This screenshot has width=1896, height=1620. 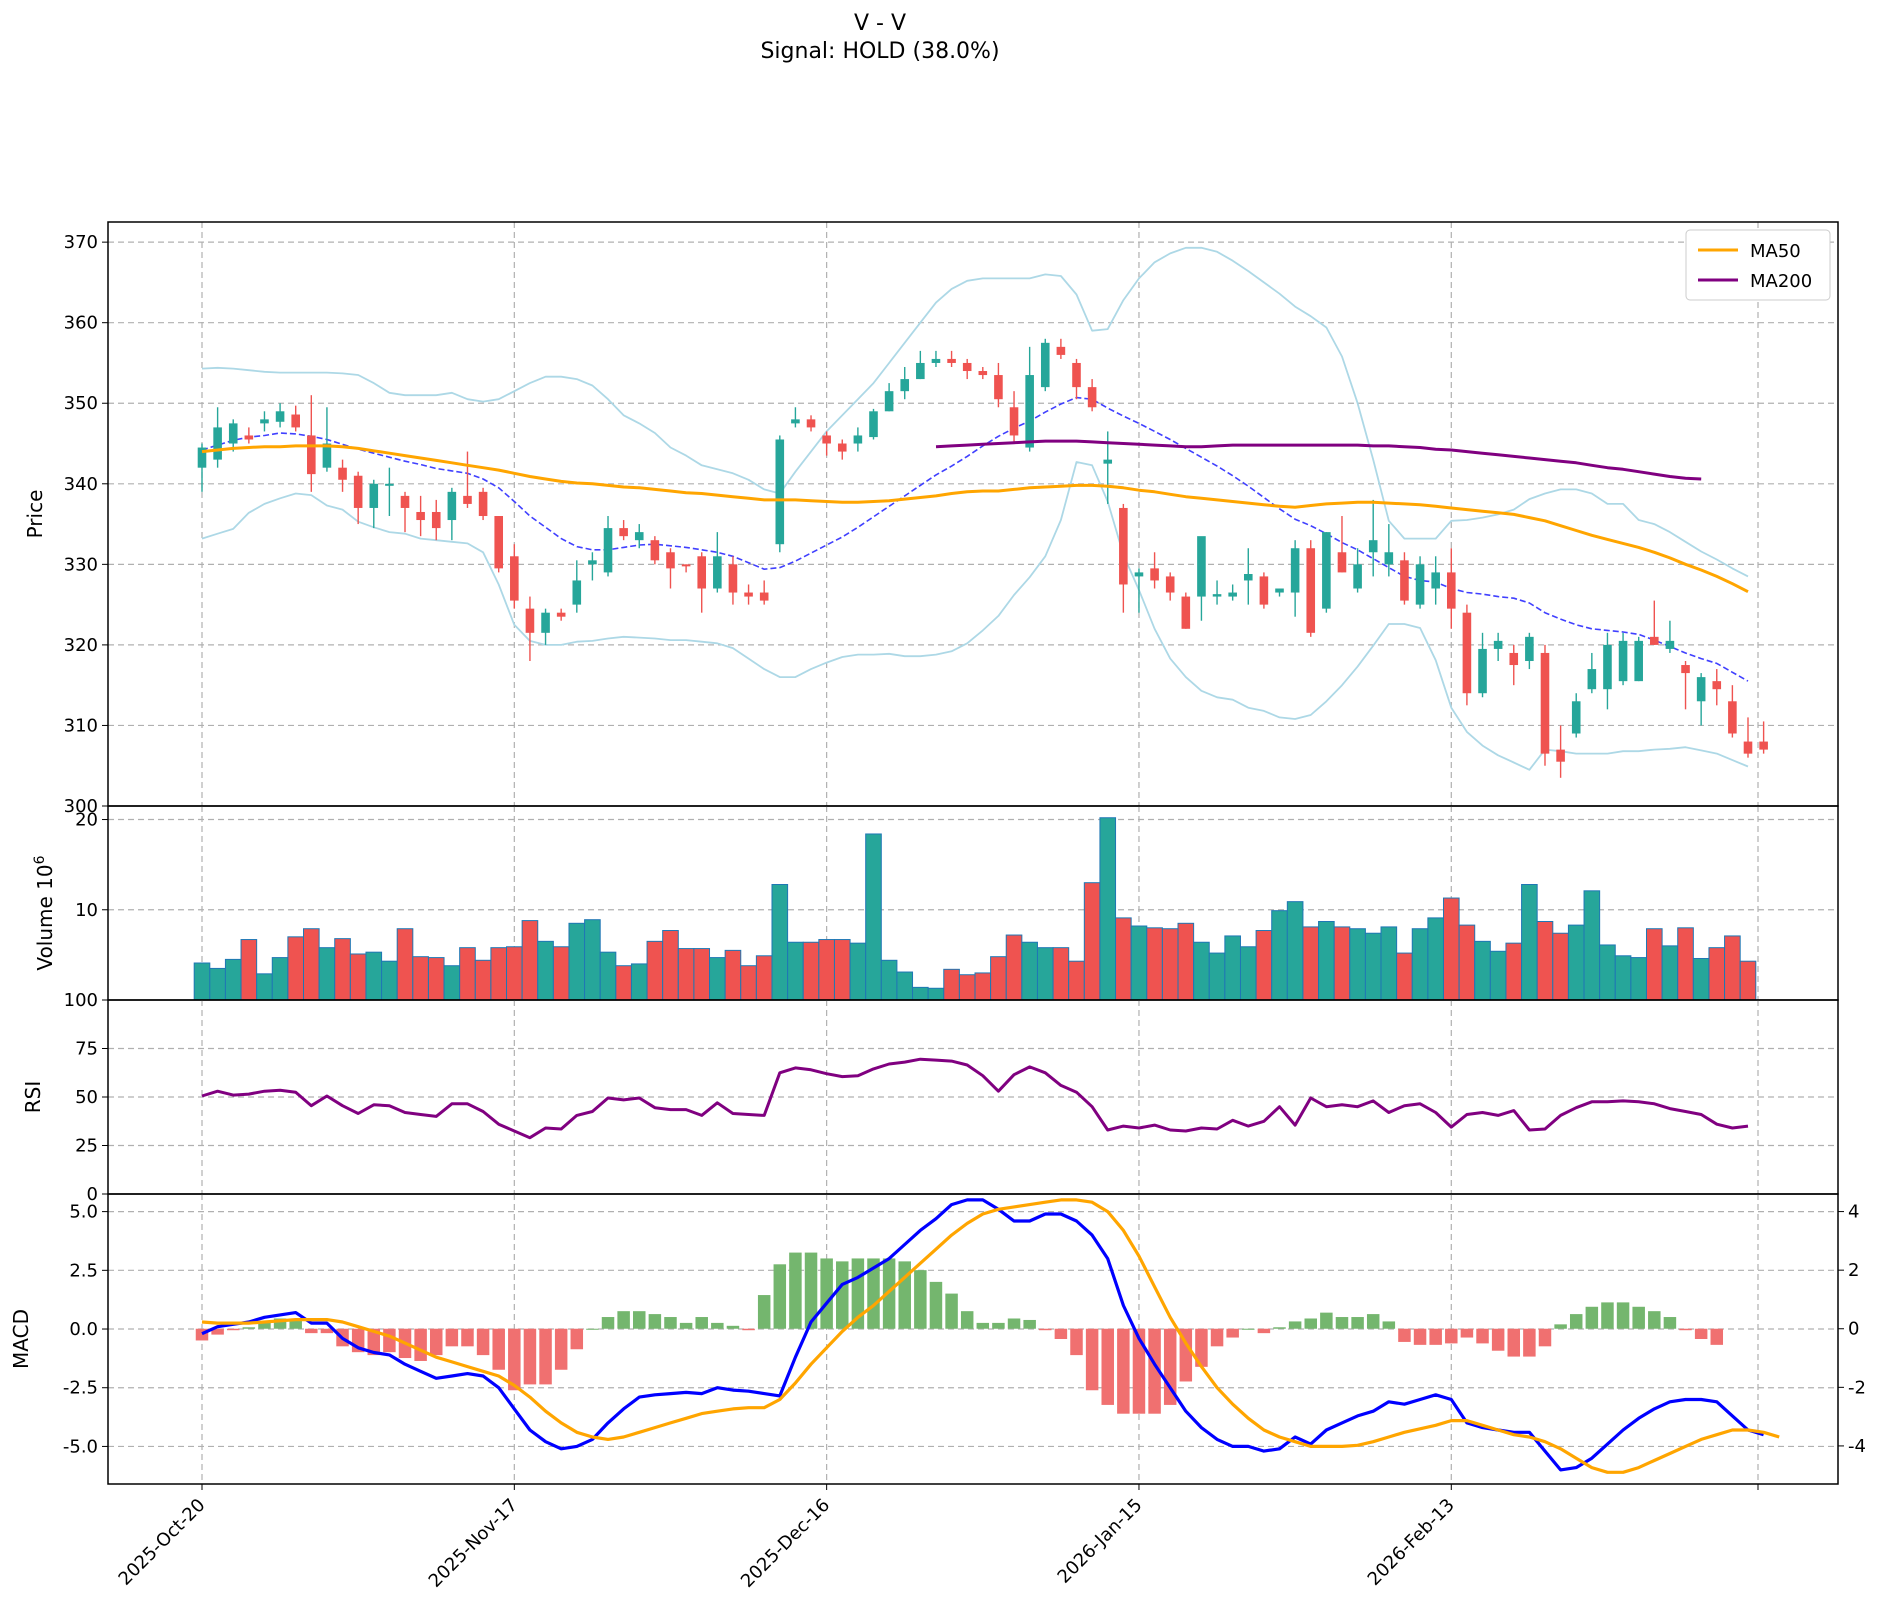 What do you see at coordinates (80, 1446) in the screenshot?
I see `y-tick-label: -5.0` at bounding box center [80, 1446].